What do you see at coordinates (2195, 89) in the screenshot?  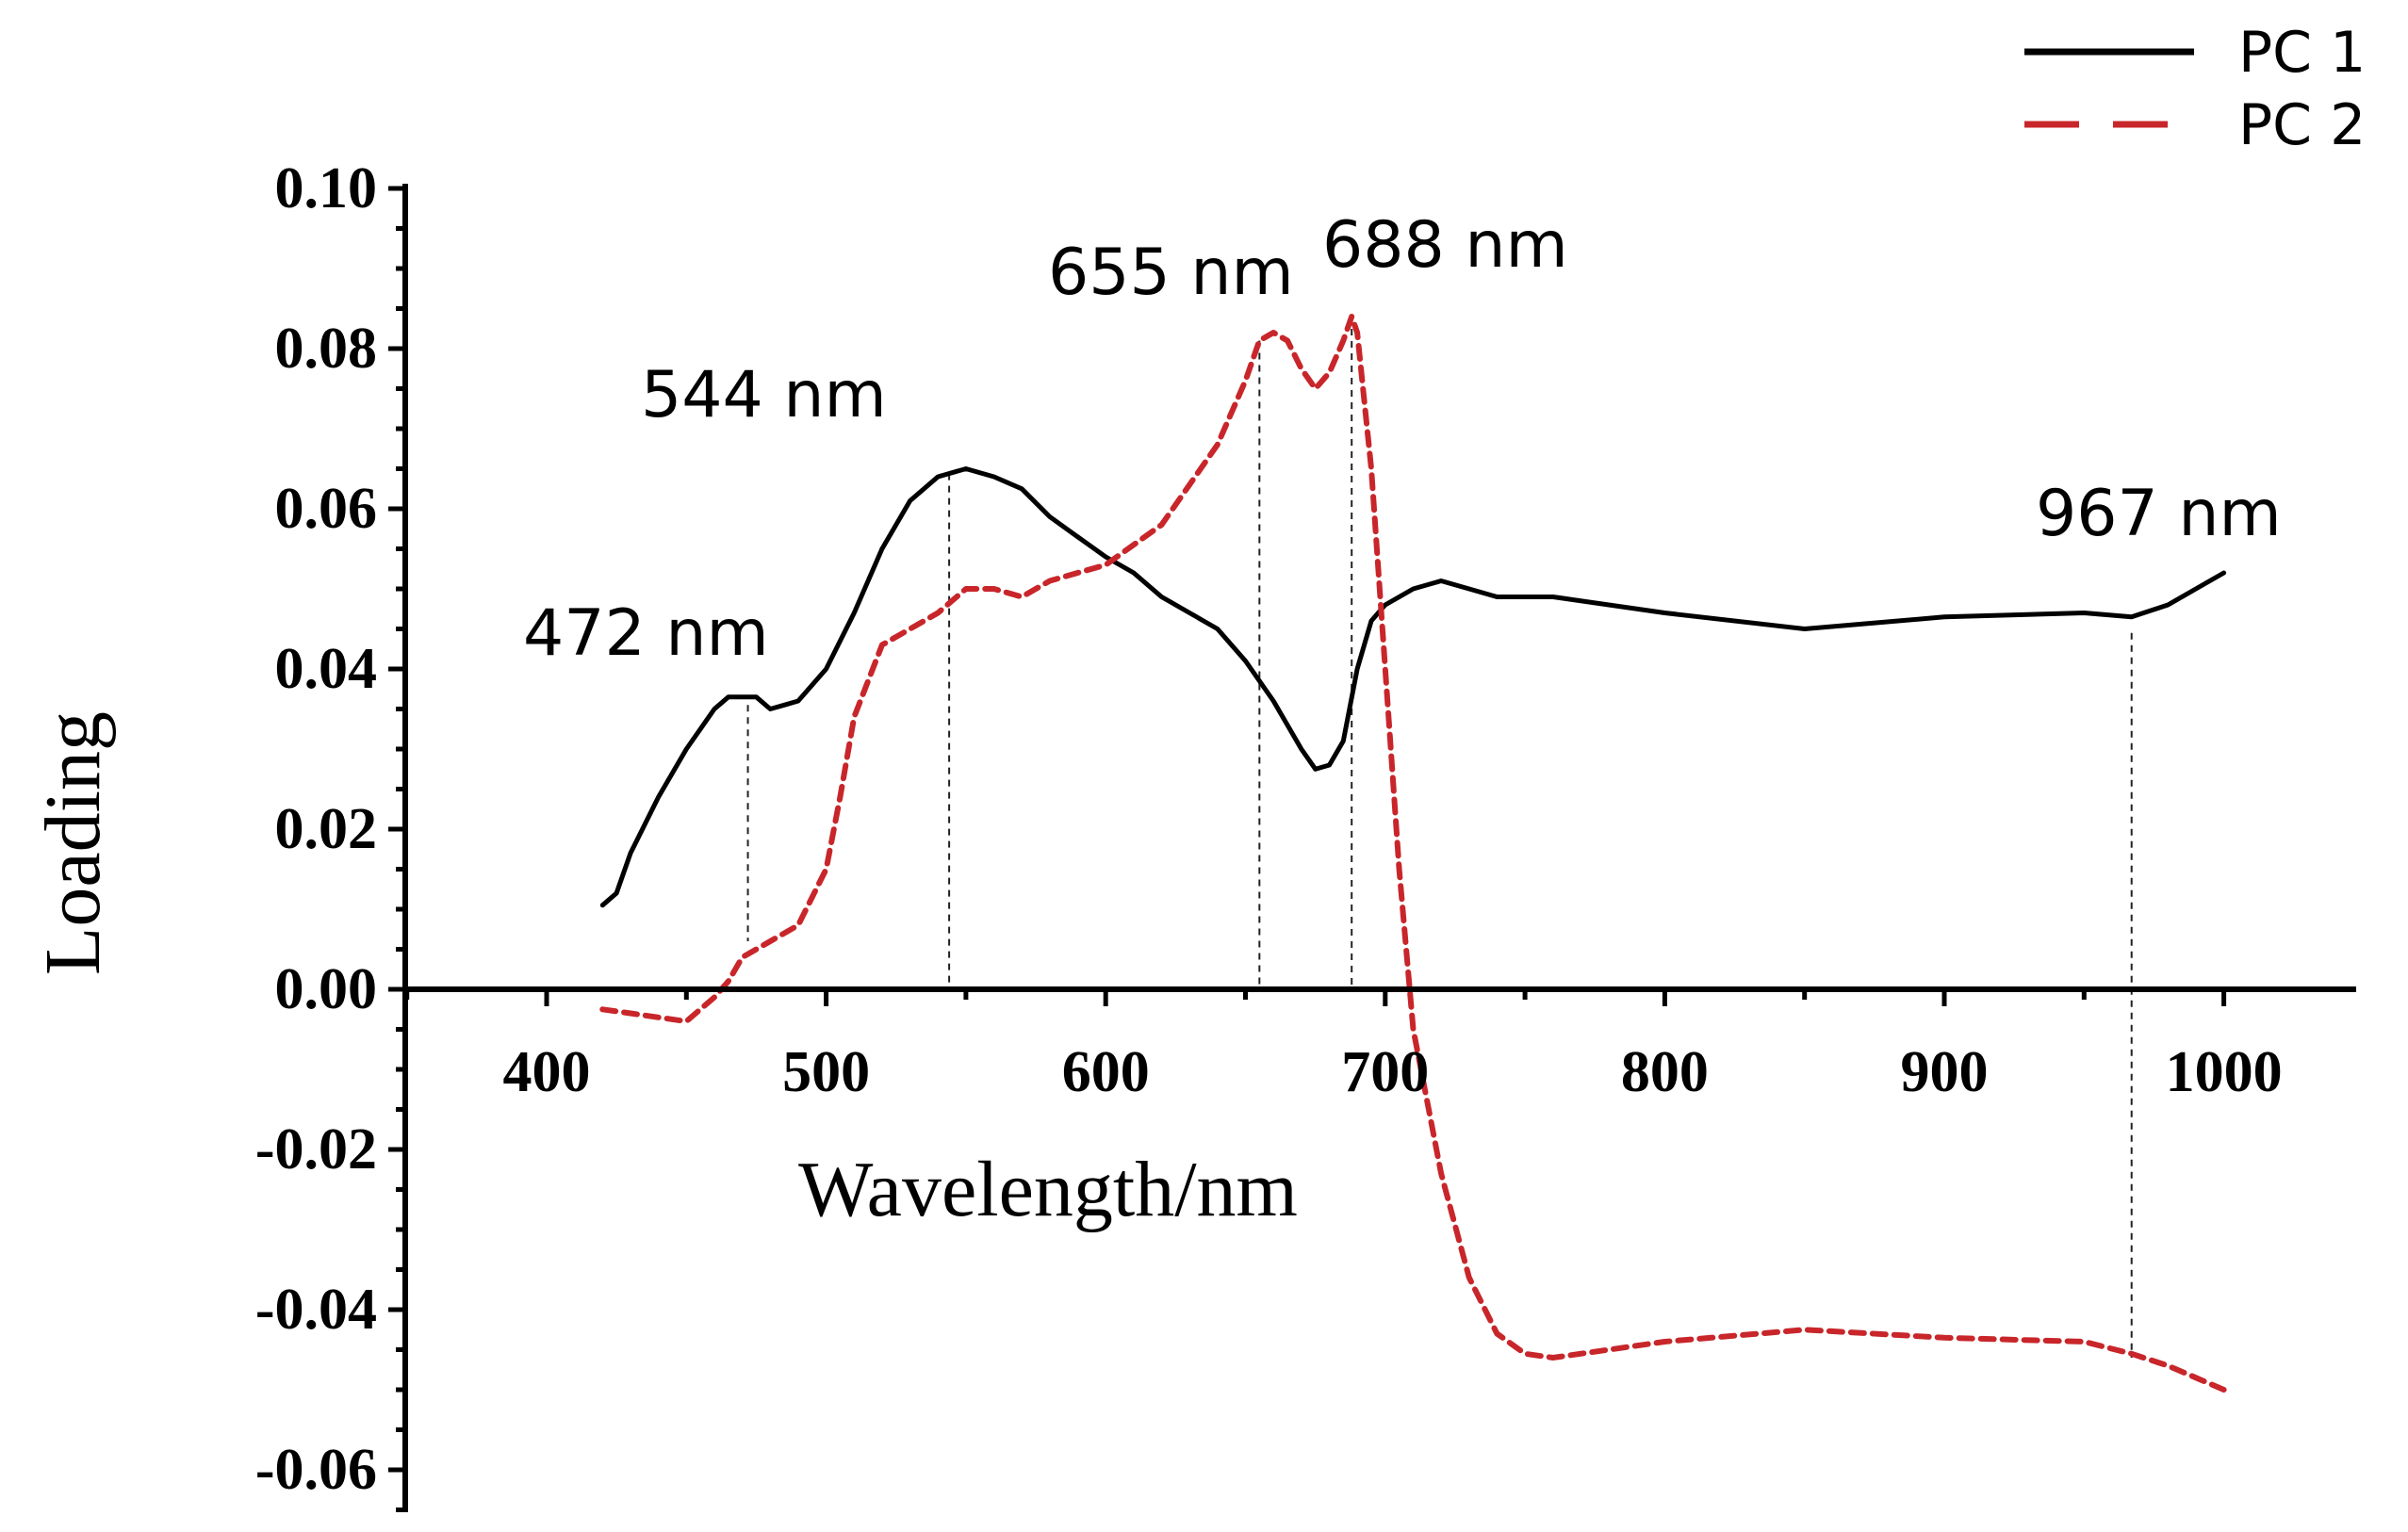 I see `legend: PC 1 PC 2` at bounding box center [2195, 89].